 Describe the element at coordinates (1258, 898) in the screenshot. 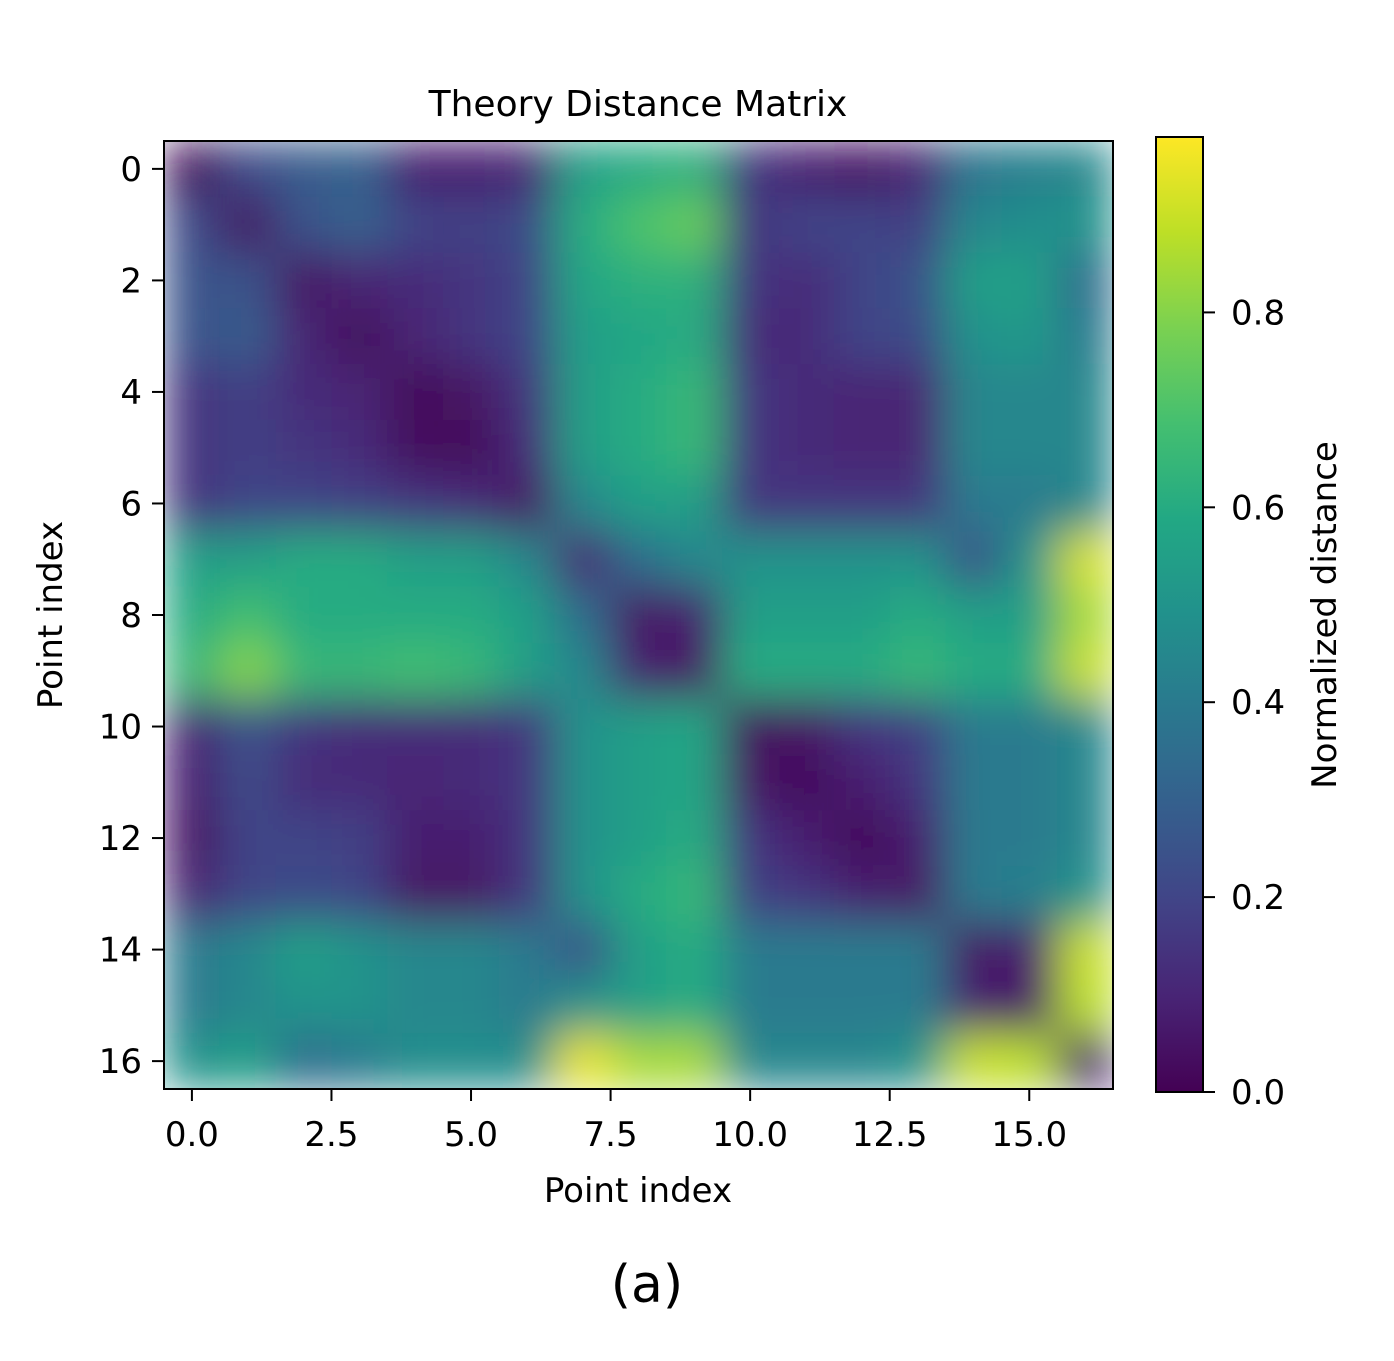

I see `colorbar-tick-label: 0.2` at that location.